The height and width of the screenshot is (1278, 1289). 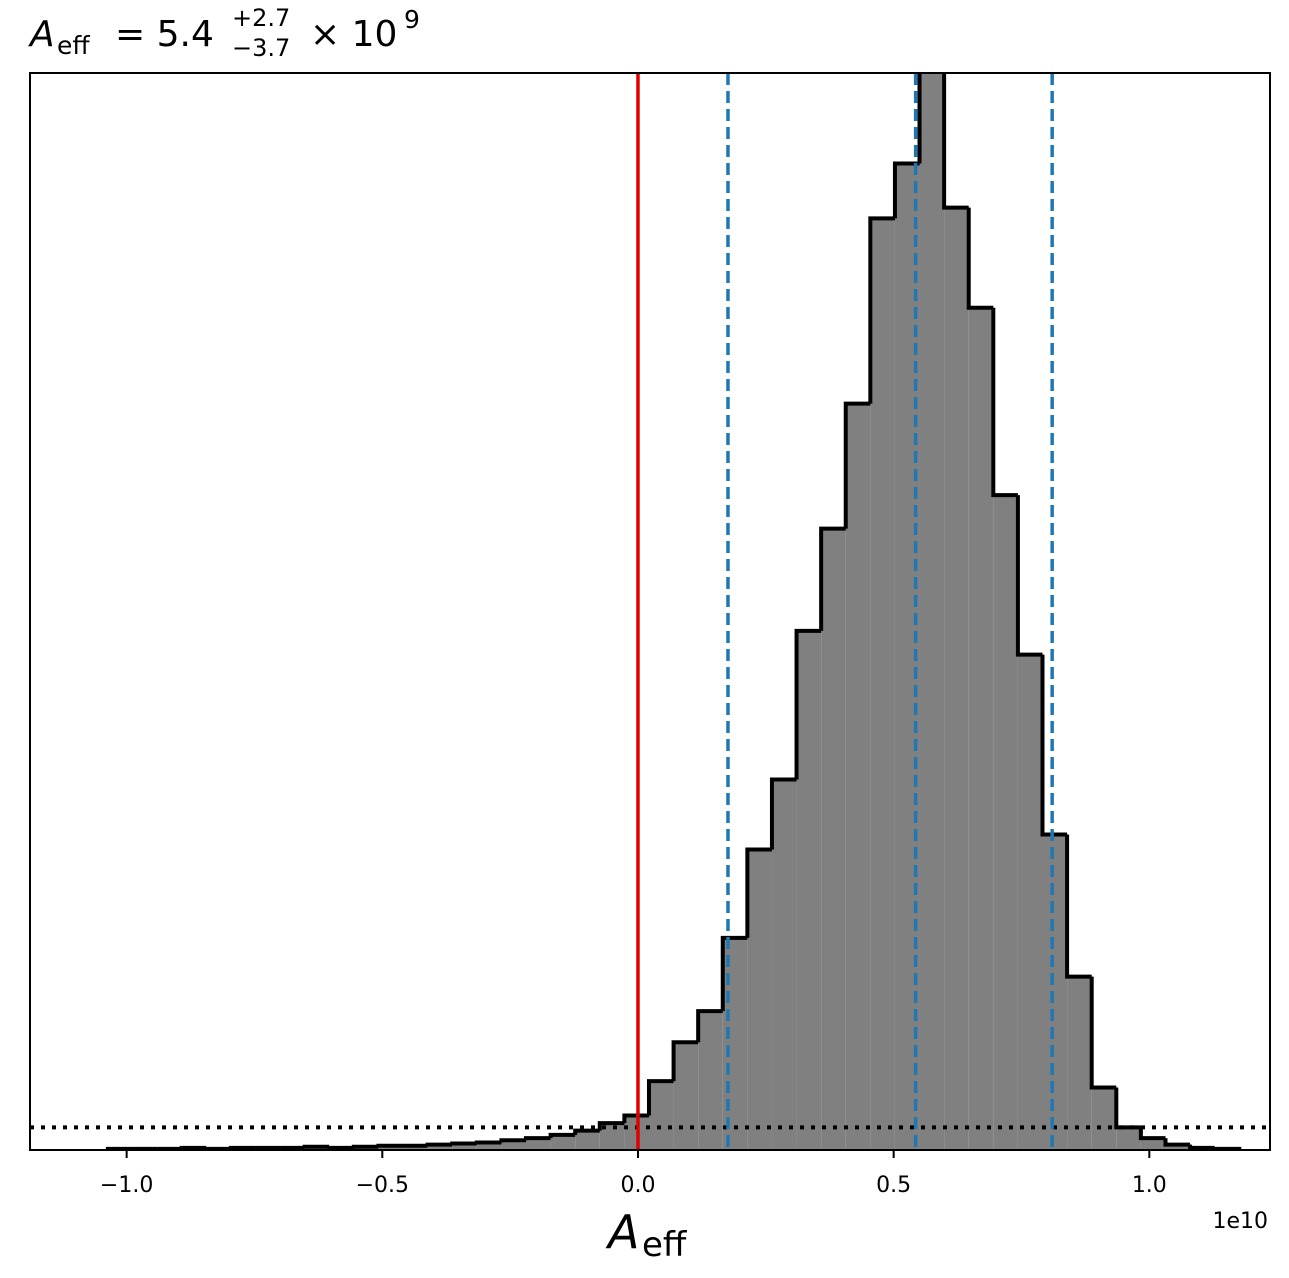 I want to click on title-symbol: A, so click(x=41, y=34).